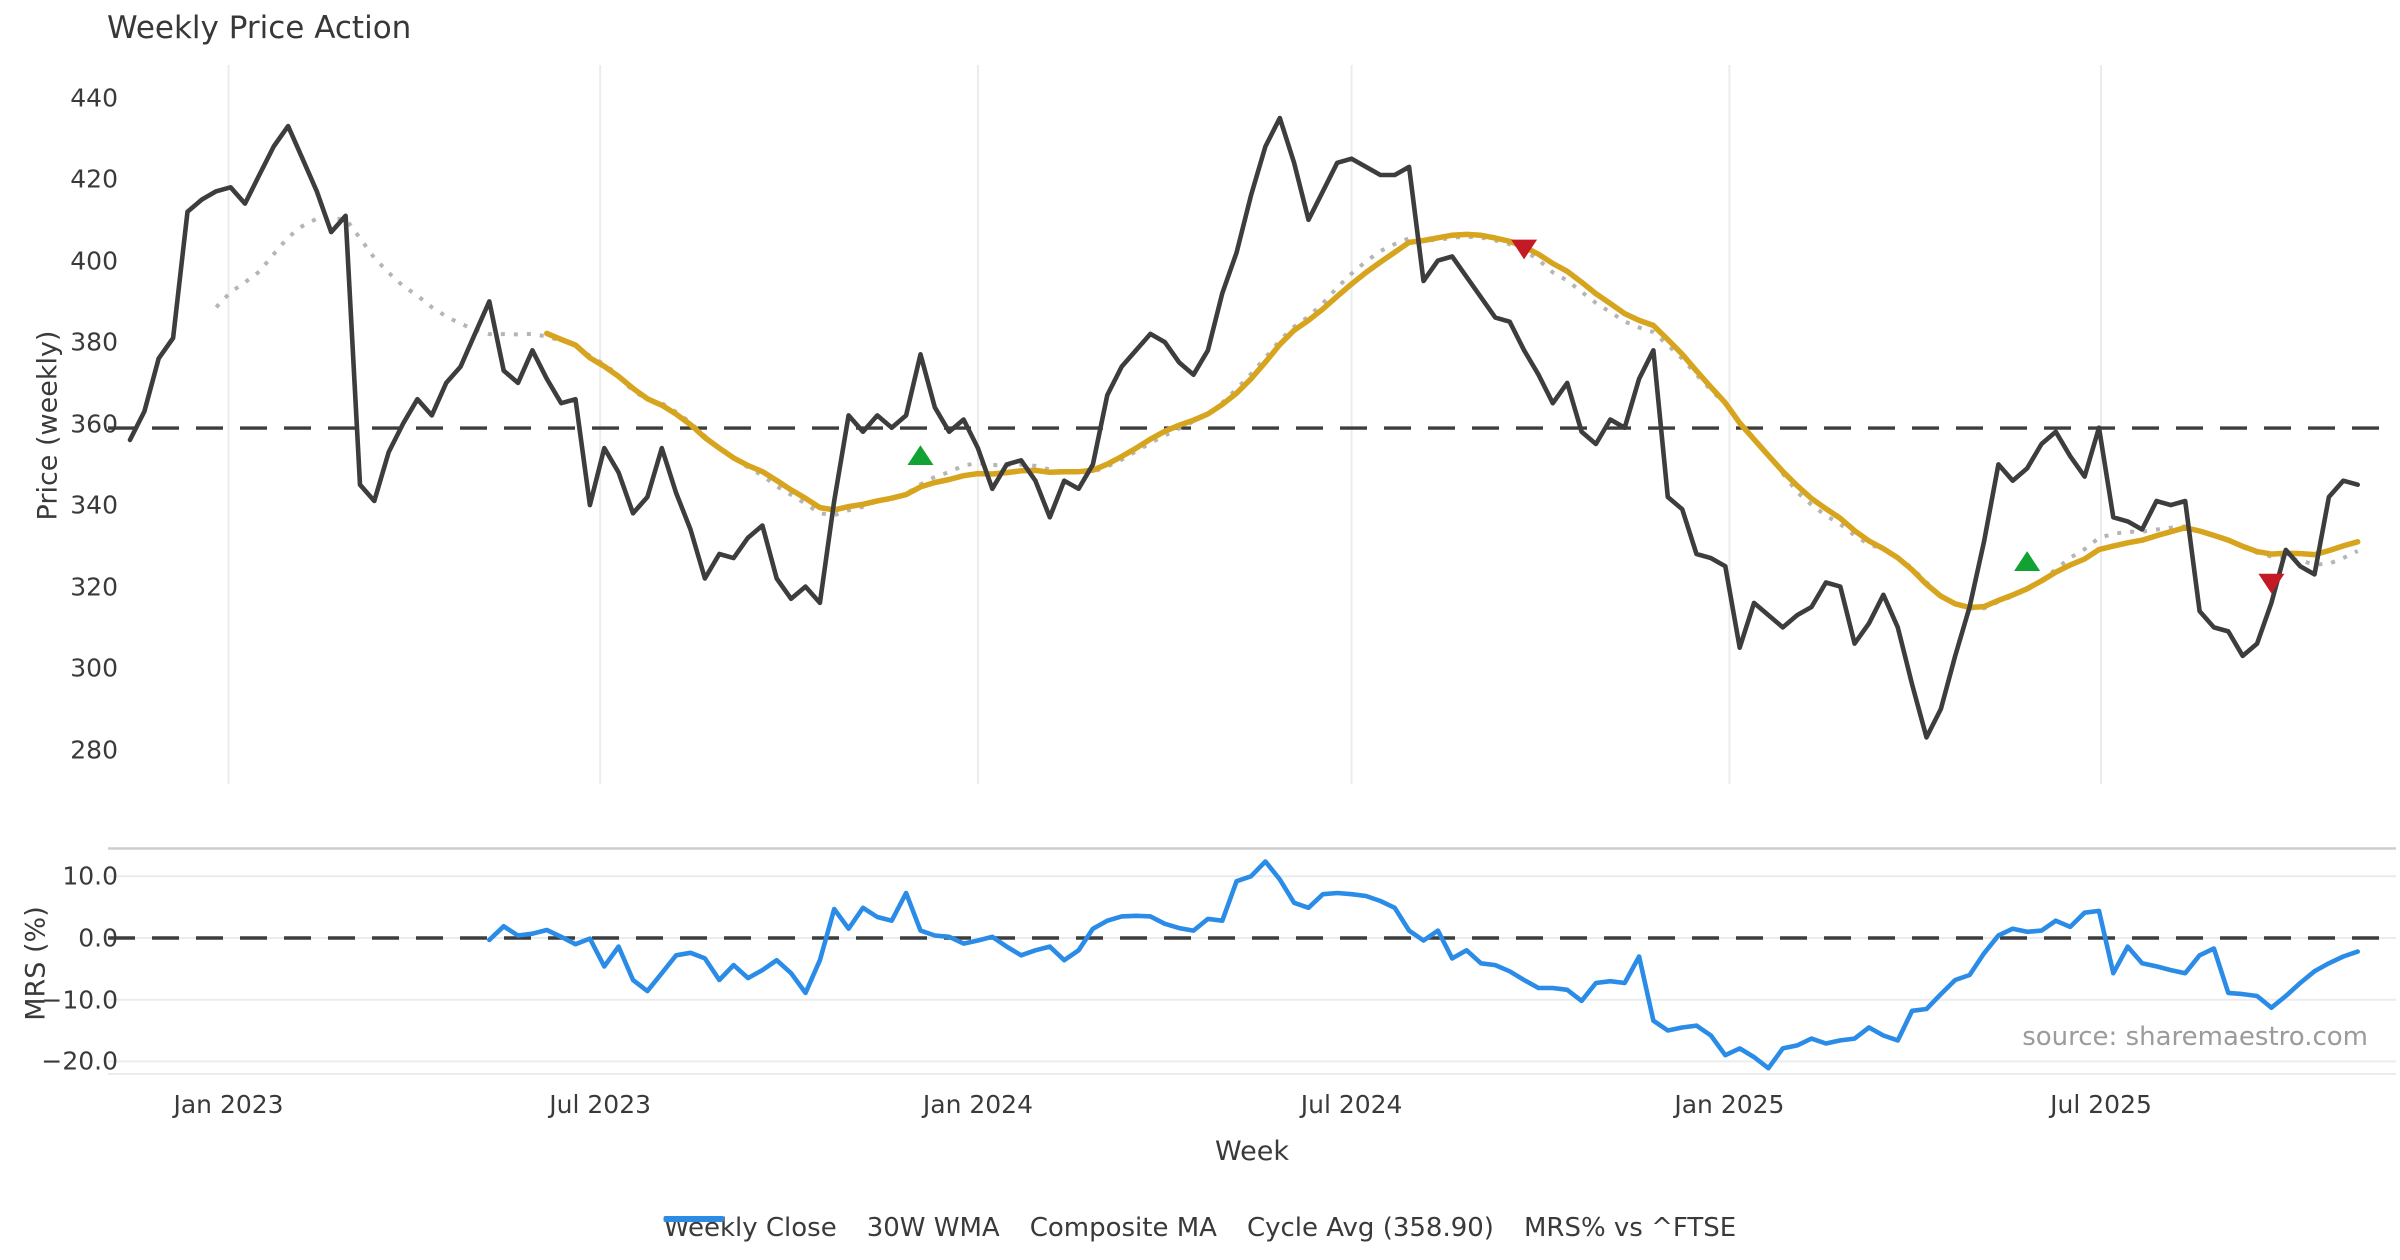 The height and width of the screenshot is (1260, 2400). What do you see at coordinates (94, 505) in the screenshot?
I see `price-ytick-label: 340` at bounding box center [94, 505].